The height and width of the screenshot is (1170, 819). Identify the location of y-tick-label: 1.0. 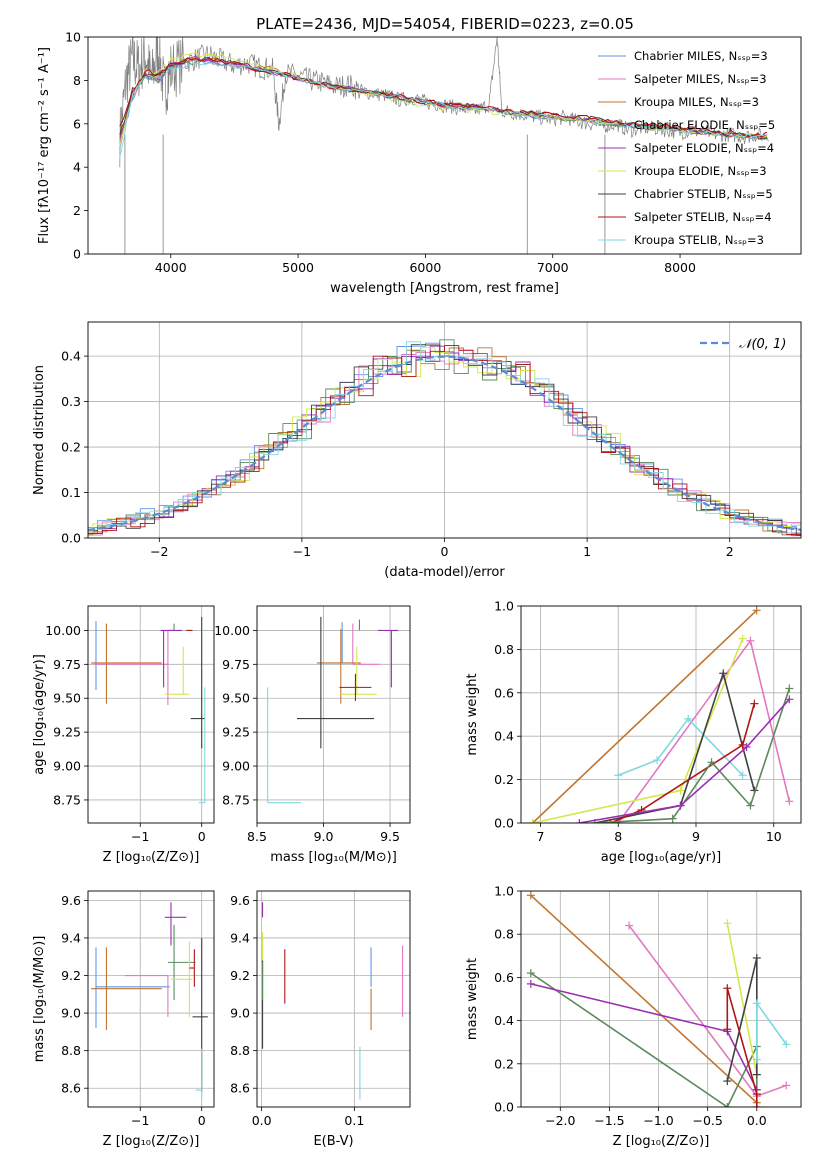
(504, 606).